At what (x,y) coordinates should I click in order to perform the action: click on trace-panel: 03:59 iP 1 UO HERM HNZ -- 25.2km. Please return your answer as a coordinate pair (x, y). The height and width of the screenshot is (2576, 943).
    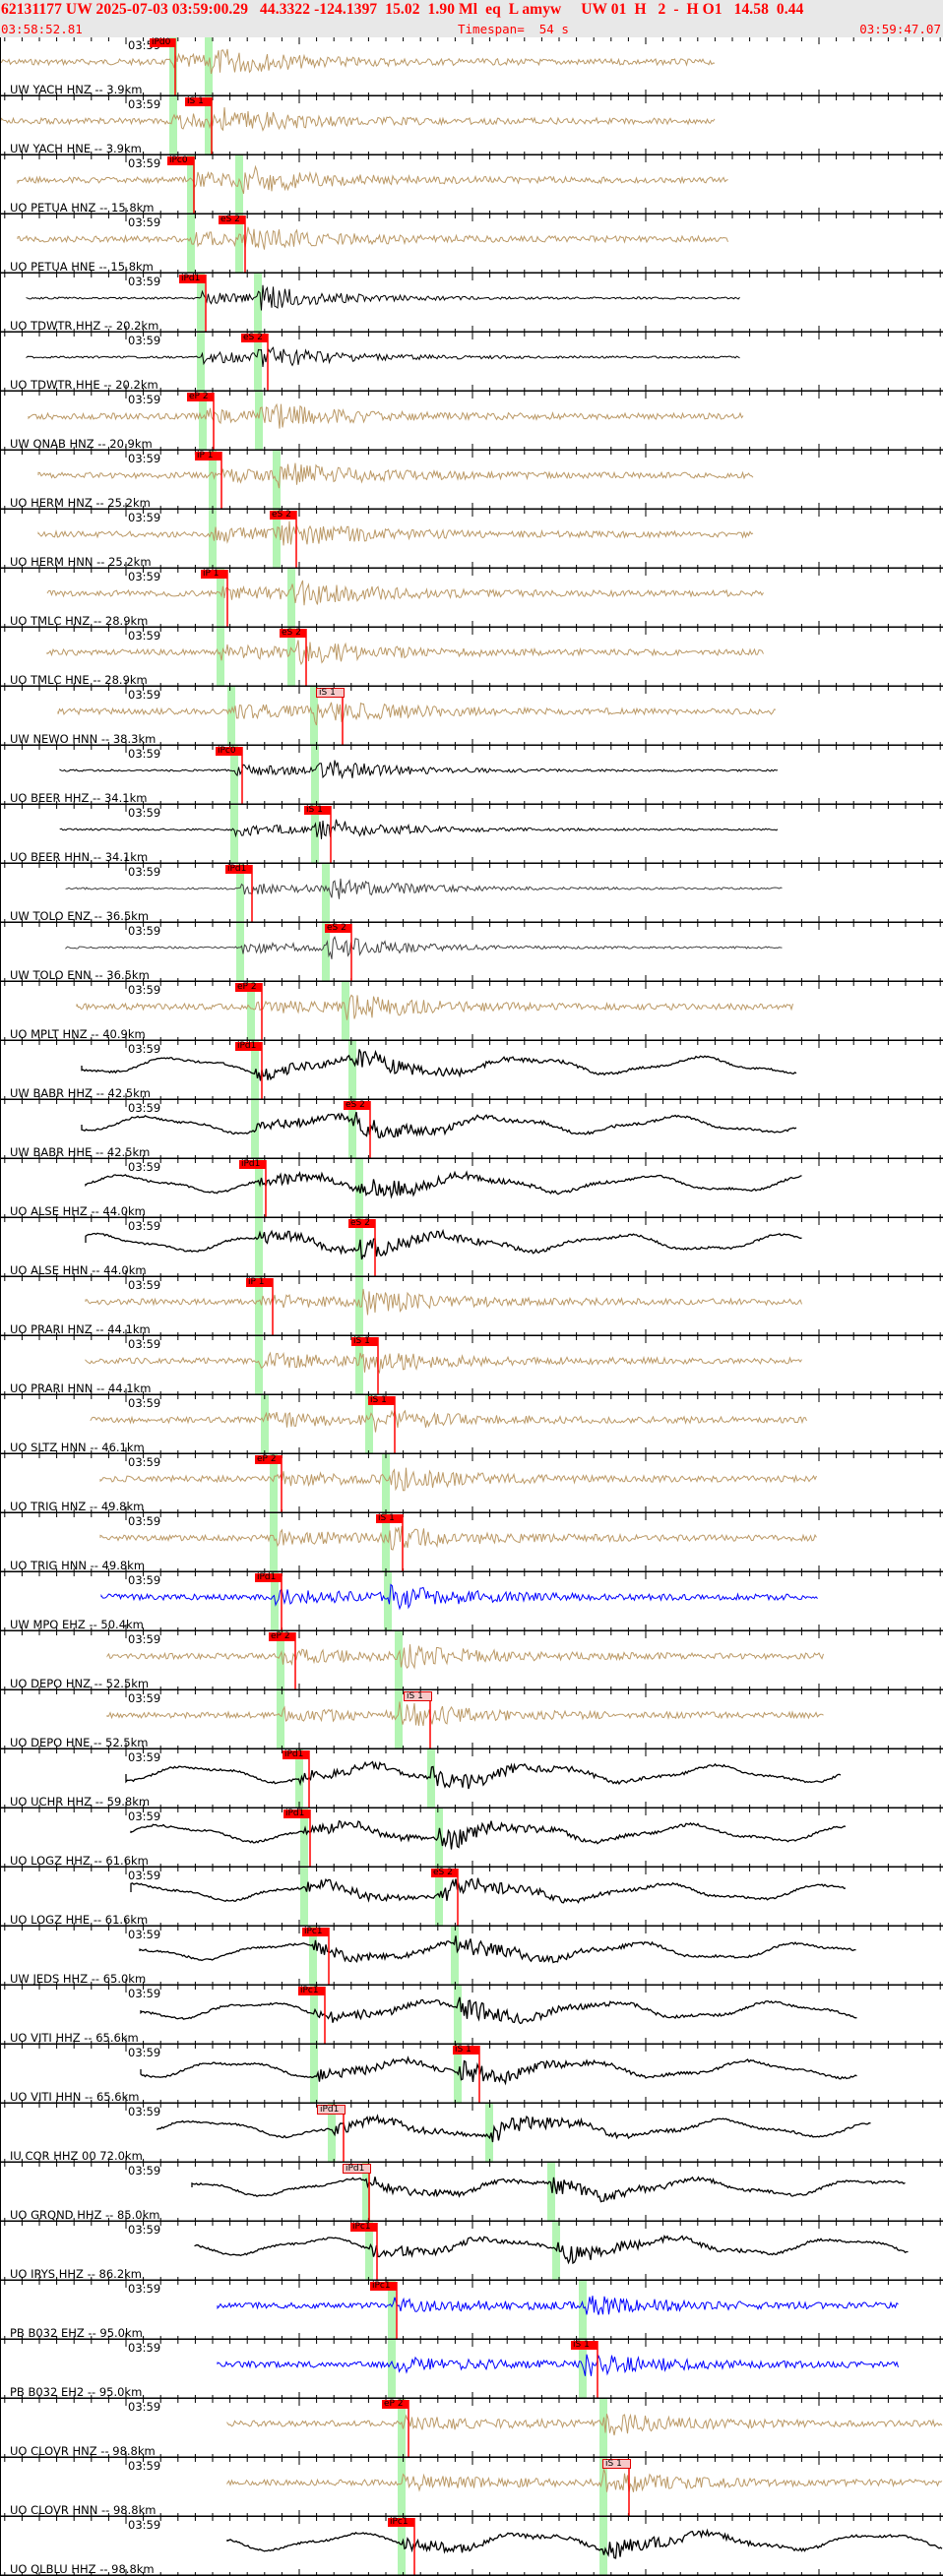
    Looking at the image, I should click on (471, 480).